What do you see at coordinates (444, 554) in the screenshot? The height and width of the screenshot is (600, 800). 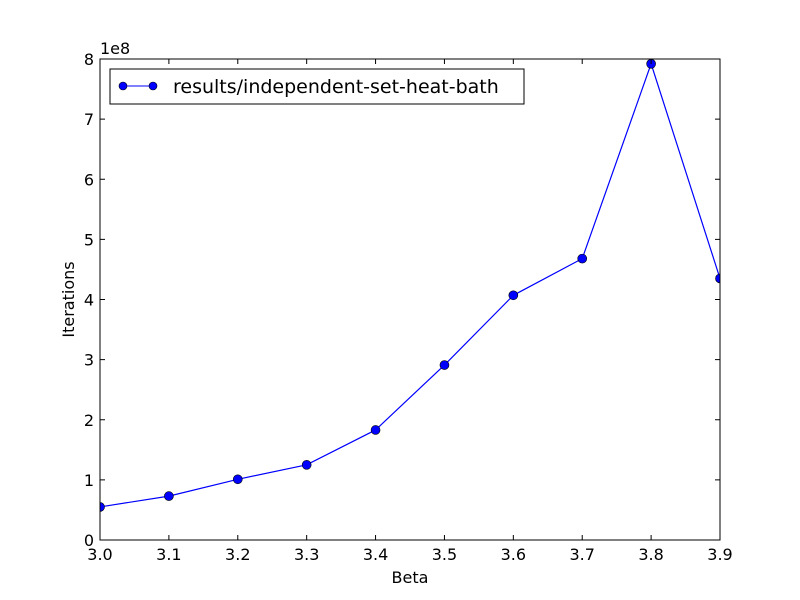 I see `x-tick-label: 3.5` at bounding box center [444, 554].